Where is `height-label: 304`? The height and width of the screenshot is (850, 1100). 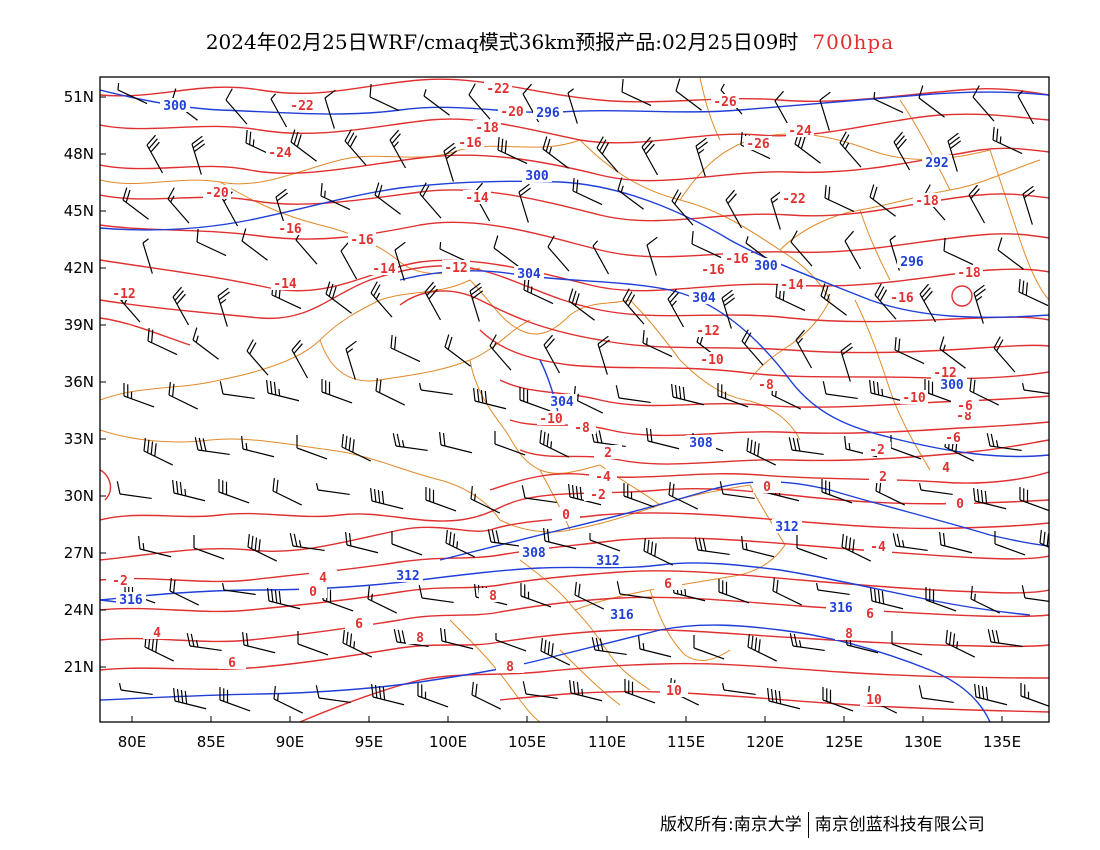
height-label: 304 is located at coordinates (562, 402).